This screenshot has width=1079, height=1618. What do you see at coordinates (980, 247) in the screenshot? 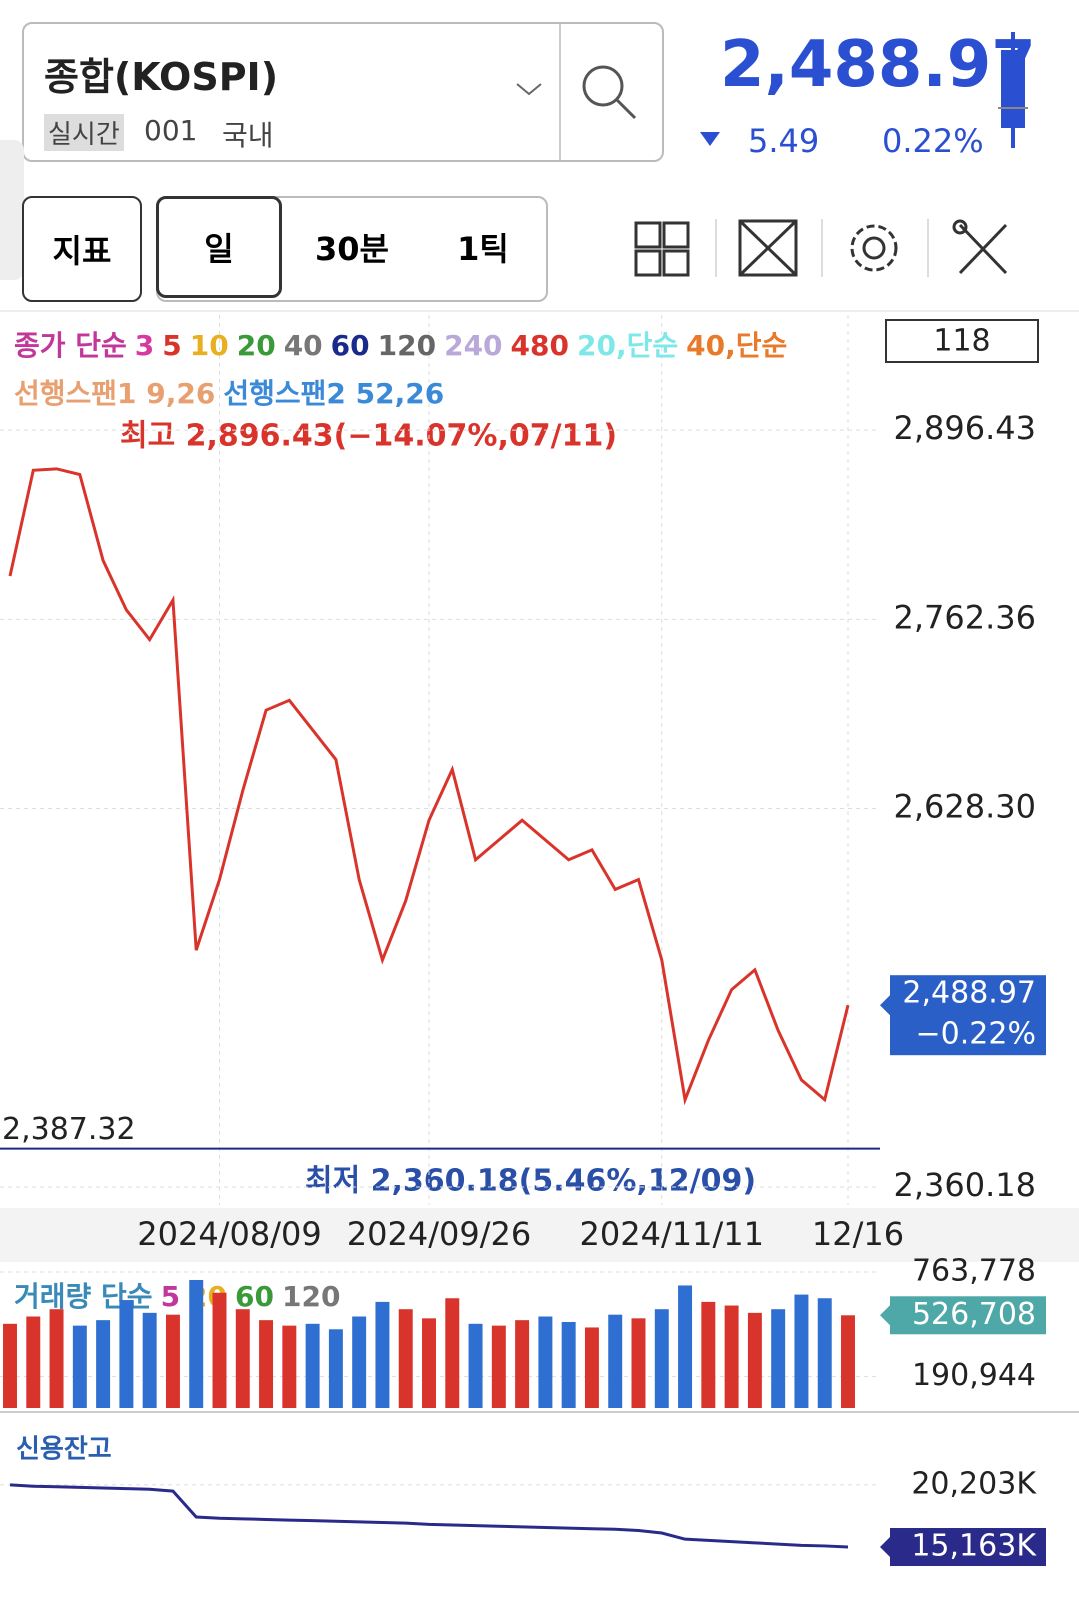
I see `tools-icon` at bounding box center [980, 247].